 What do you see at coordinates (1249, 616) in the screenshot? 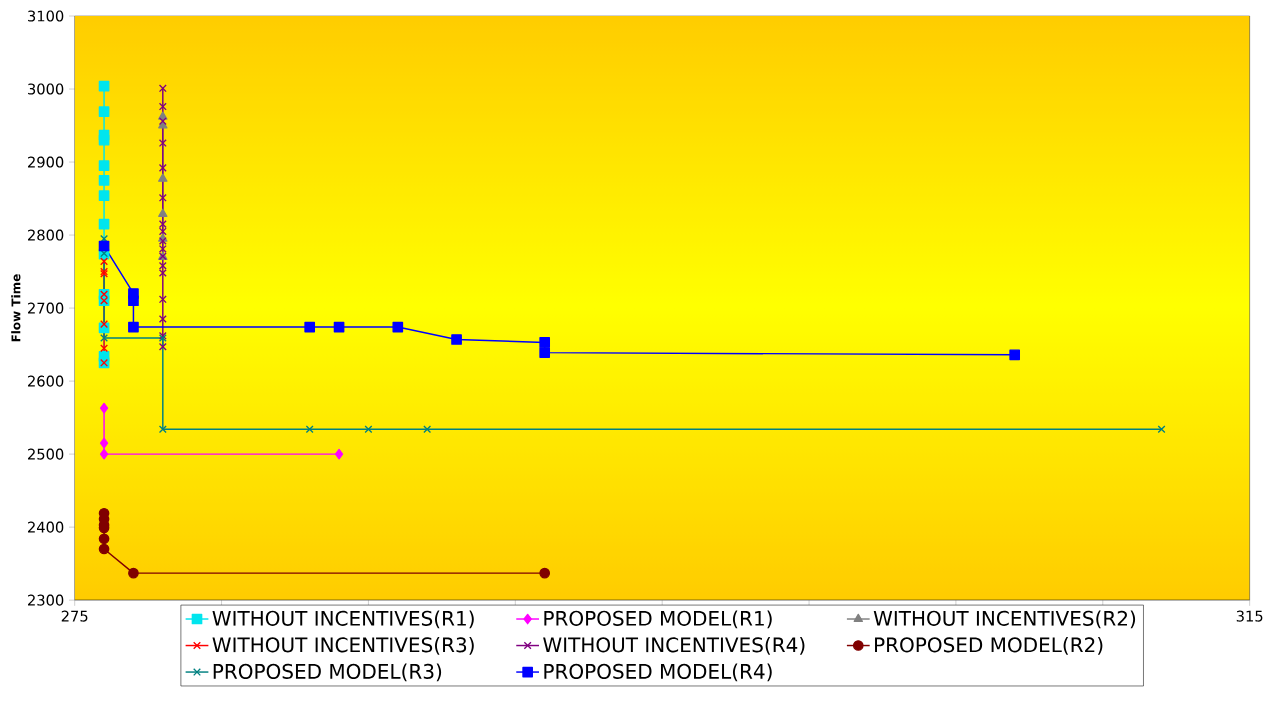
I see `x-tick-label: 315` at bounding box center [1249, 616].